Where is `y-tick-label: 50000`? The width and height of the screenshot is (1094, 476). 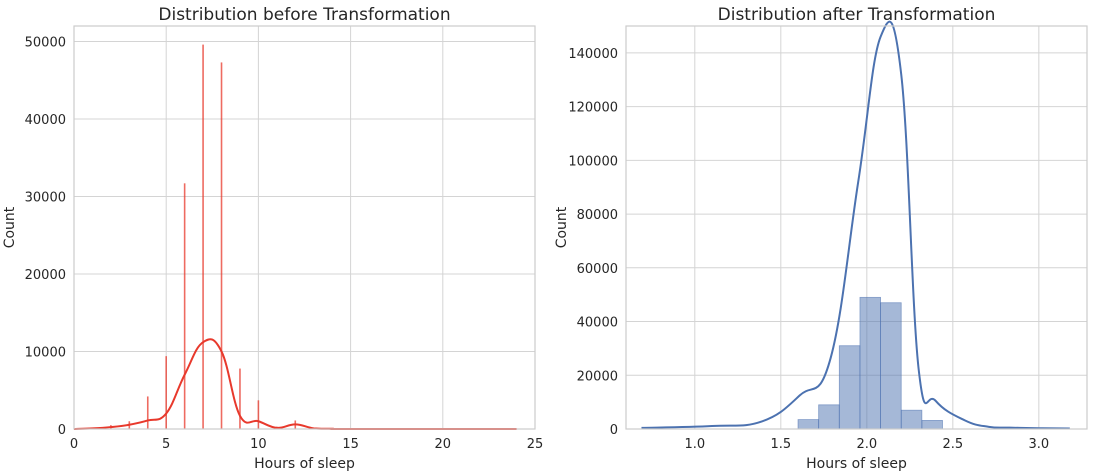 y-tick-label: 50000 is located at coordinates (45, 43).